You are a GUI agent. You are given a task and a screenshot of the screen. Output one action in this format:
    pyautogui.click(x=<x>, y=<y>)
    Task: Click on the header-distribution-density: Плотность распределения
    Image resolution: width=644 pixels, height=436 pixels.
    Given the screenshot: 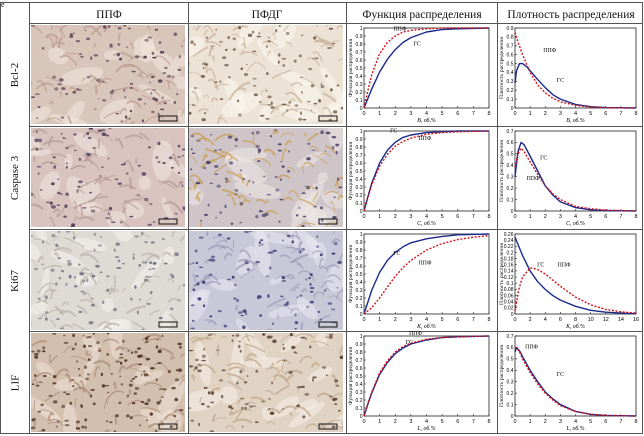 What is the action you would take?
    pyautogui.click(x=571, y=15)
    